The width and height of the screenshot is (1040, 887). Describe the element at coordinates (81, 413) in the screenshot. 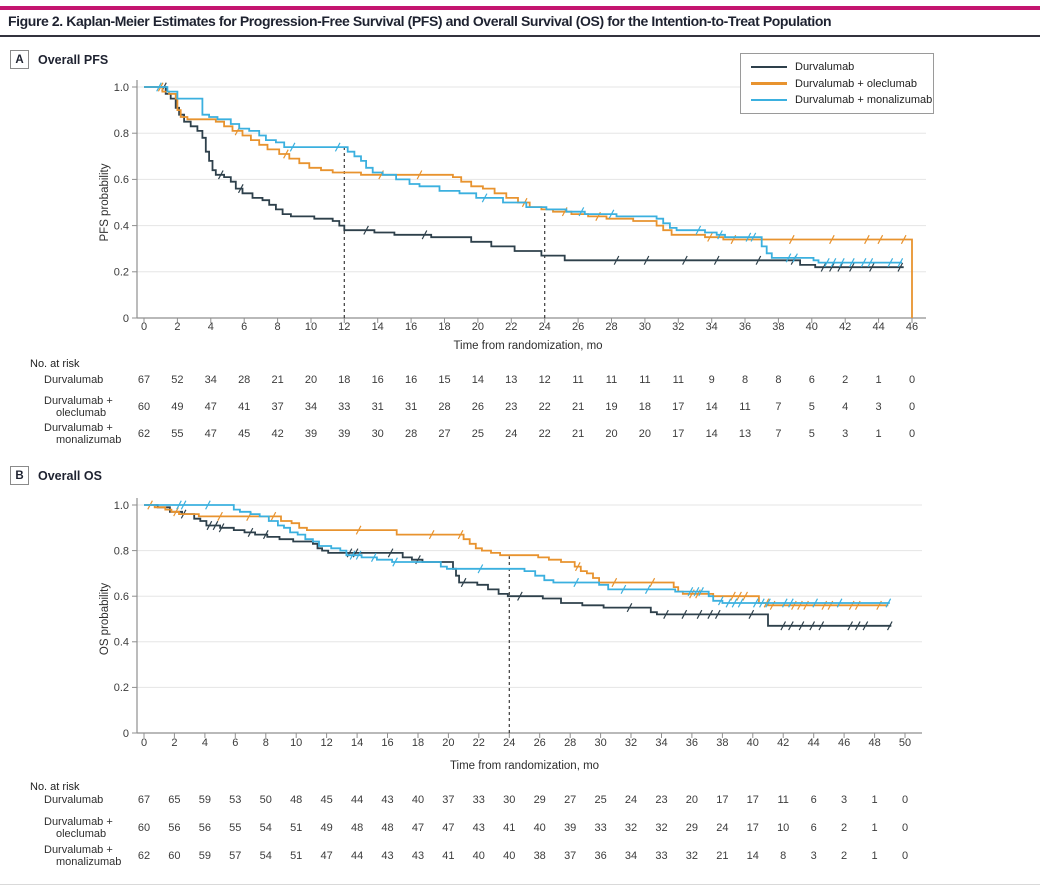

I see `svg-text: oleclumab` at that location.